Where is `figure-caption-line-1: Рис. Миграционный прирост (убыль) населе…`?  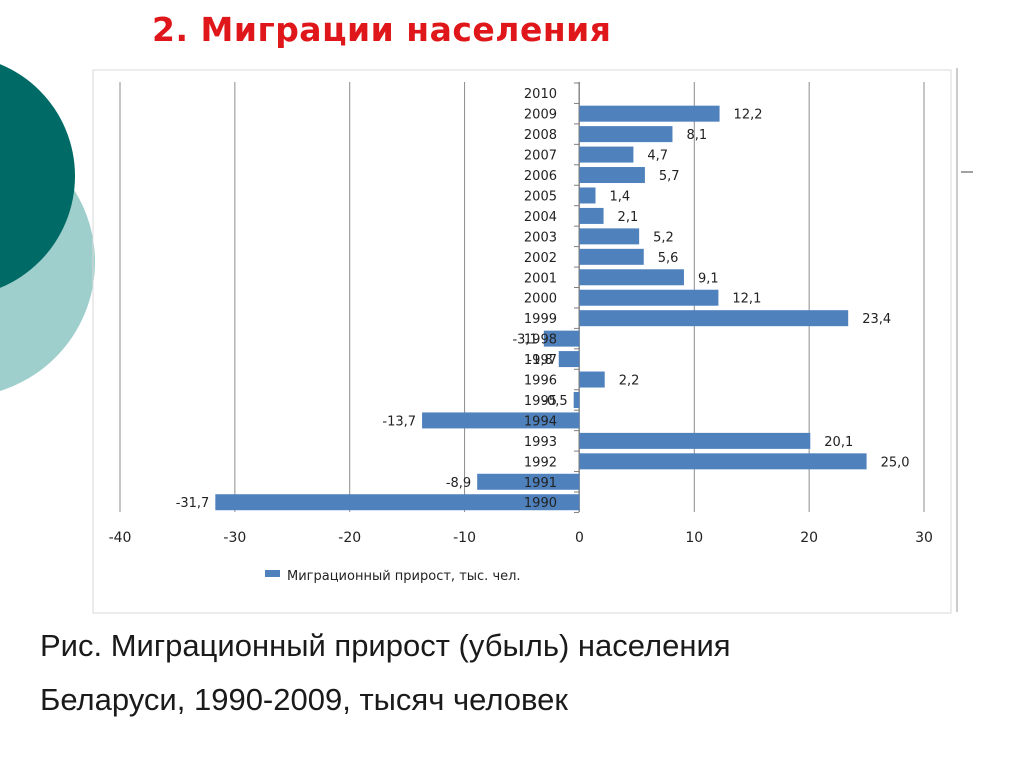 figure-caption-line-1: Рис. Миграционный прирост (убыль) населе… is located at coordinates (385, 645).